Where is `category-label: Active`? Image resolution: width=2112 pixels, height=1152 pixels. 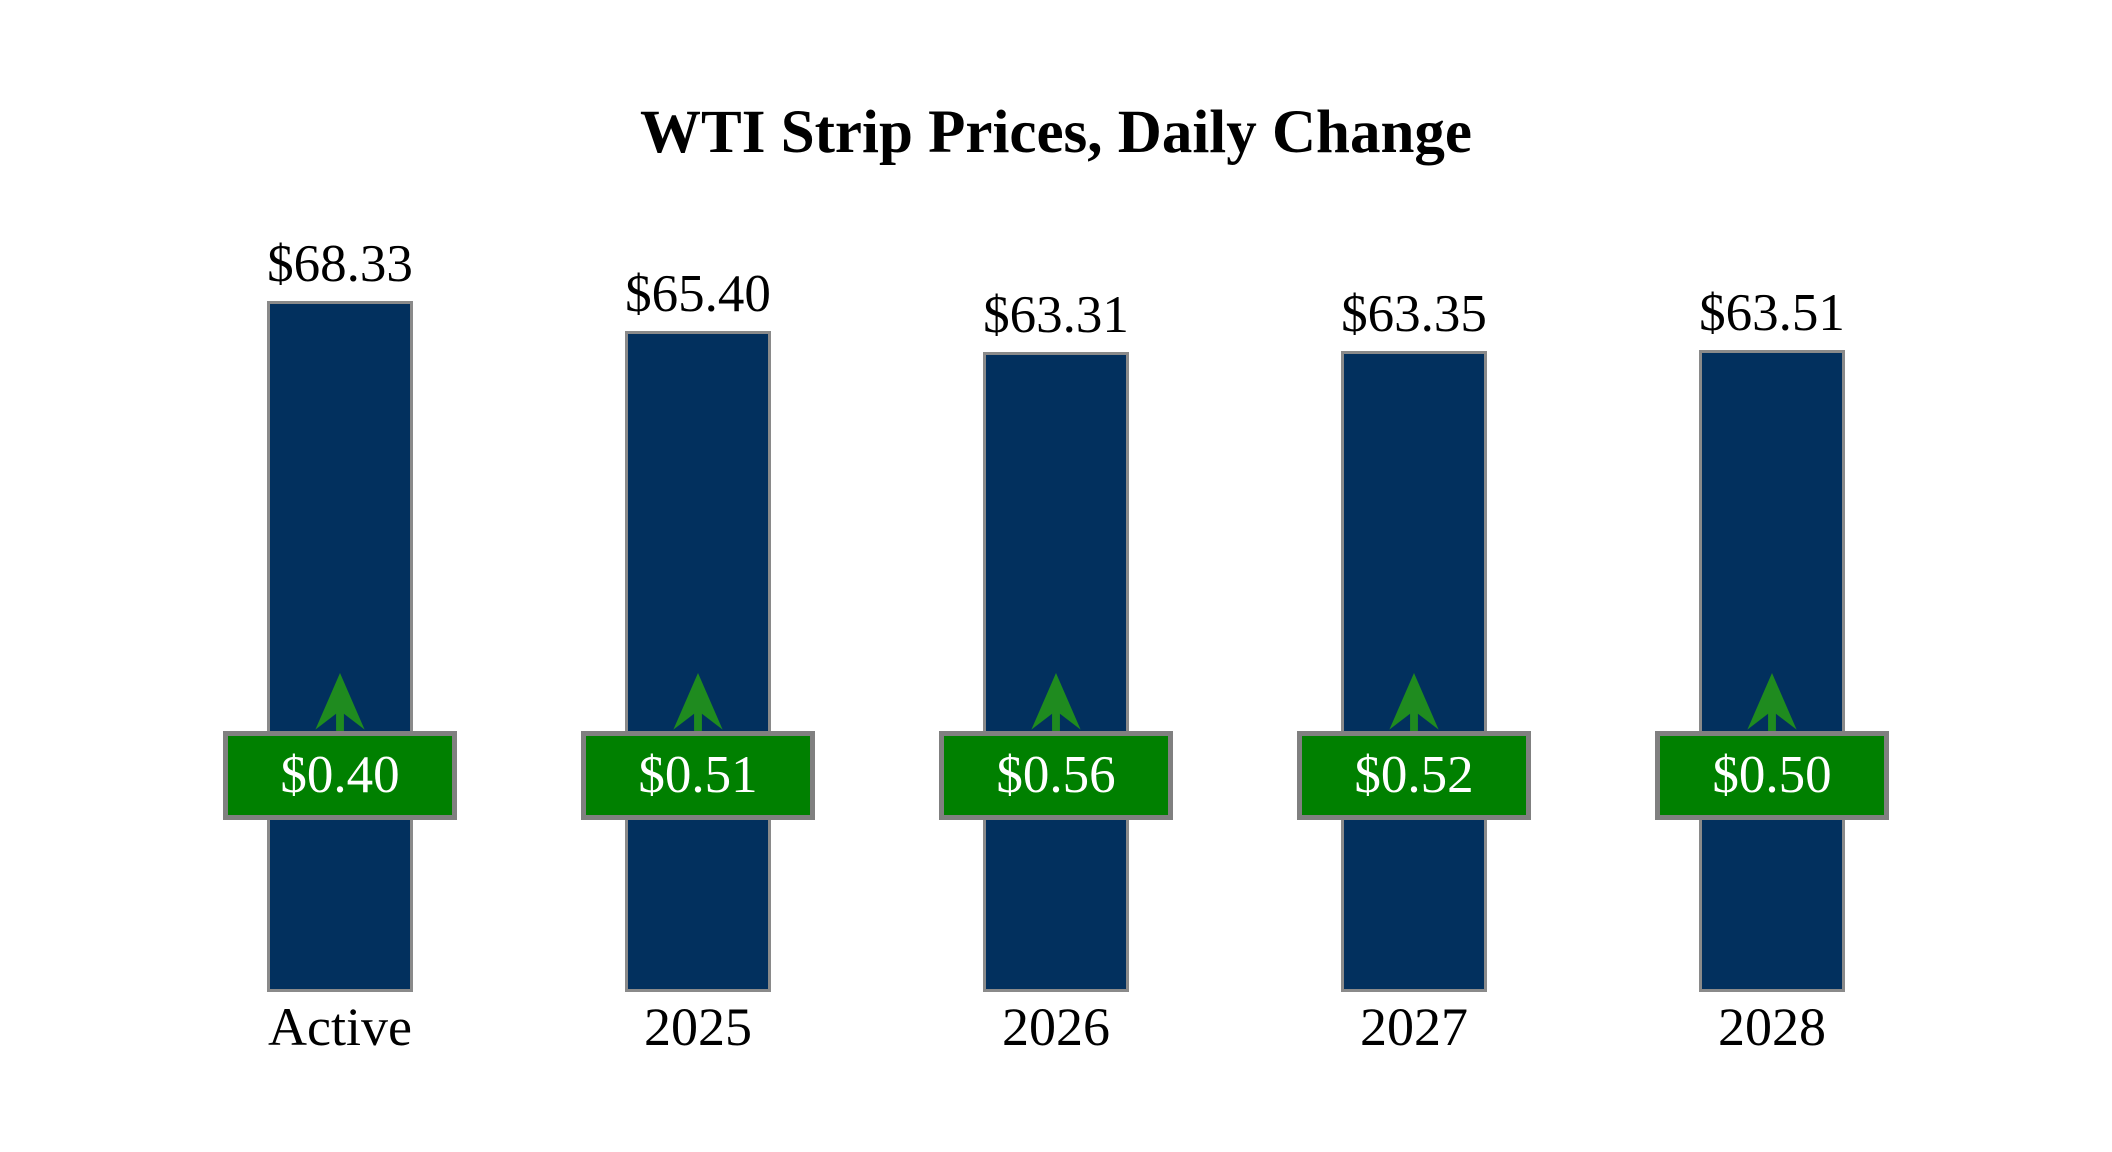
category-label: Active is located at coordinates (340, 1027).